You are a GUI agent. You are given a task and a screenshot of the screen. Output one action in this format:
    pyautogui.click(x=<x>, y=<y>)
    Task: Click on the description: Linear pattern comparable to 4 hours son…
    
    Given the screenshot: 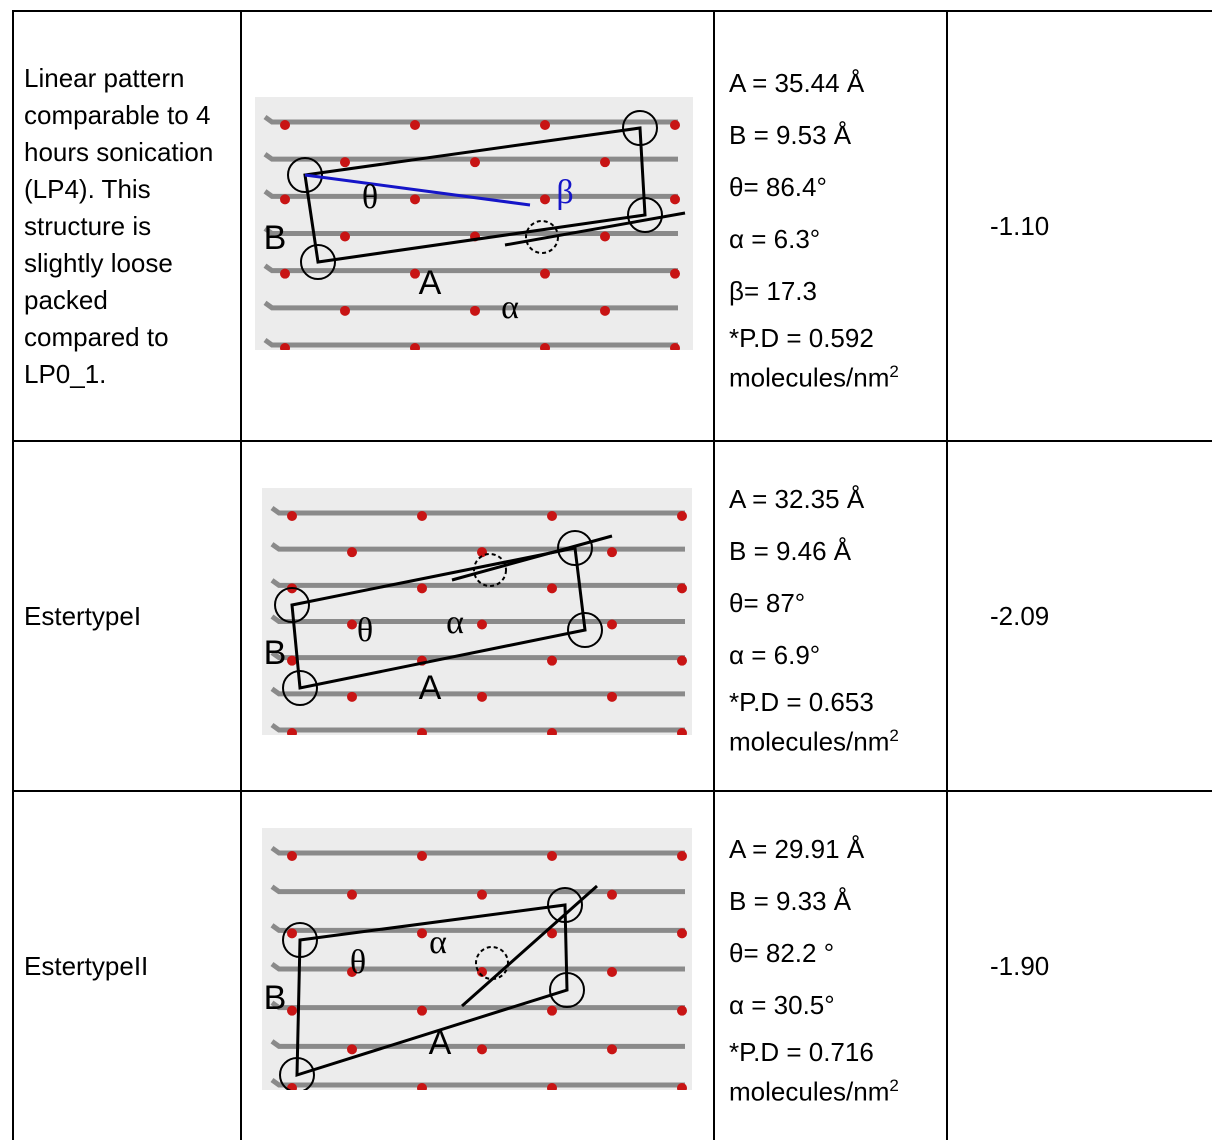 What is the action you would take?
    pyautogui.click(x=119, y=225)
    